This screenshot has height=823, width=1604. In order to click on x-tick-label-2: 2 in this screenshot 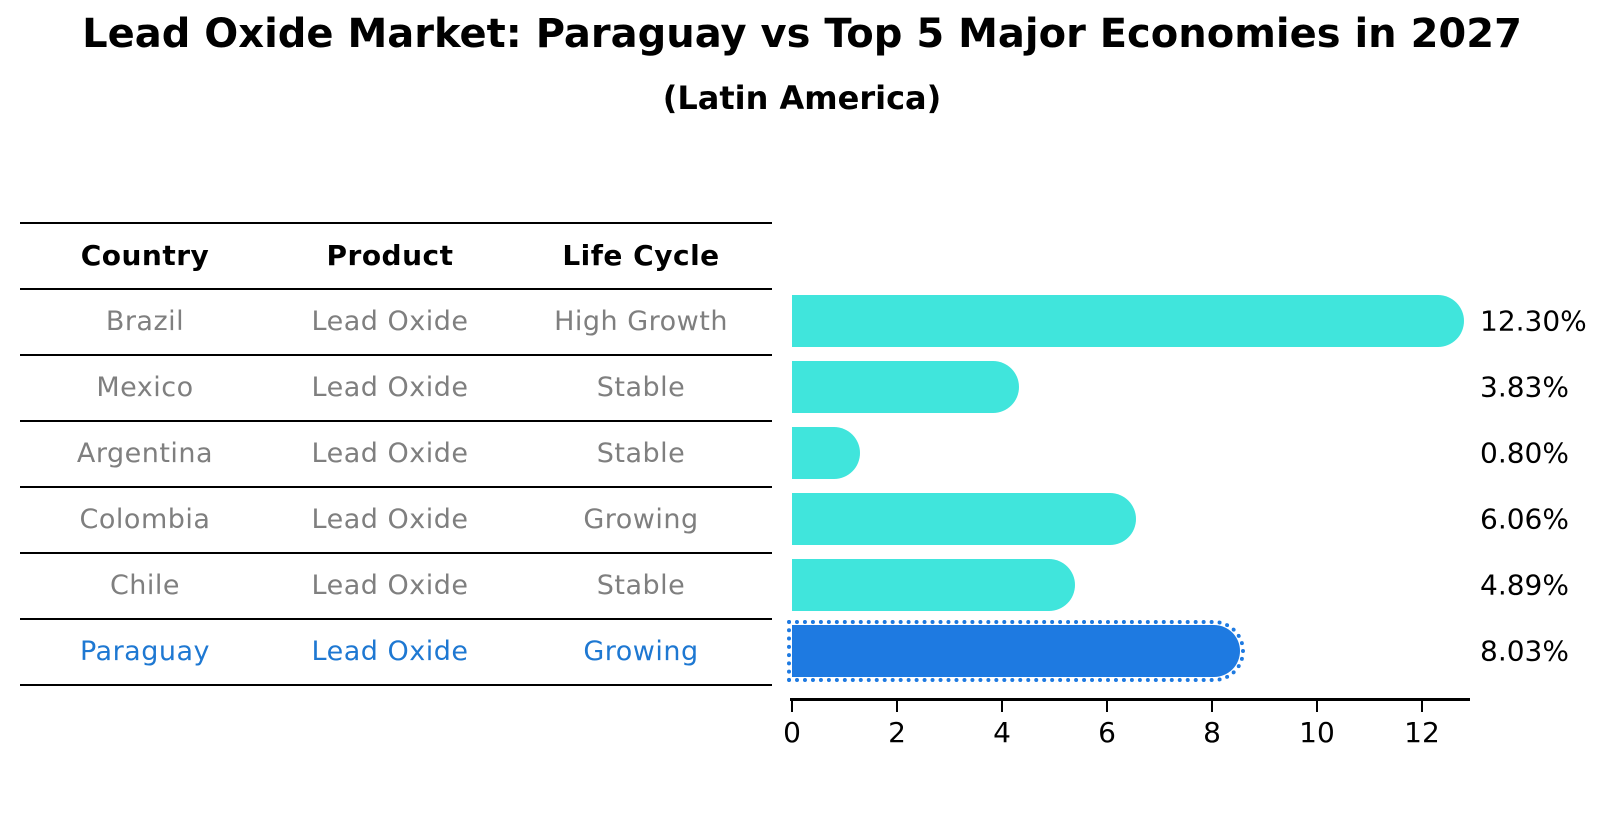, I will do `click(897, 732)`.